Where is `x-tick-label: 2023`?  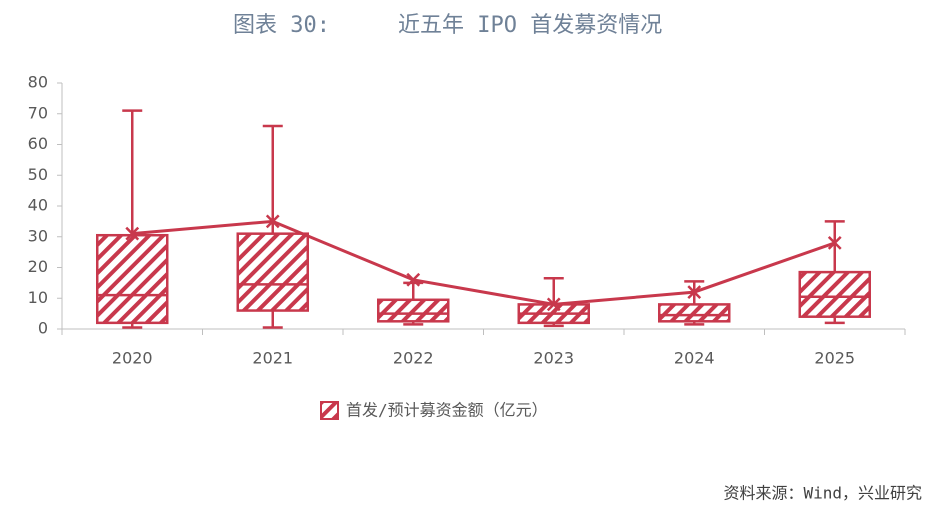
x-tick-label: 2023 is located at coordinates (553, 358).